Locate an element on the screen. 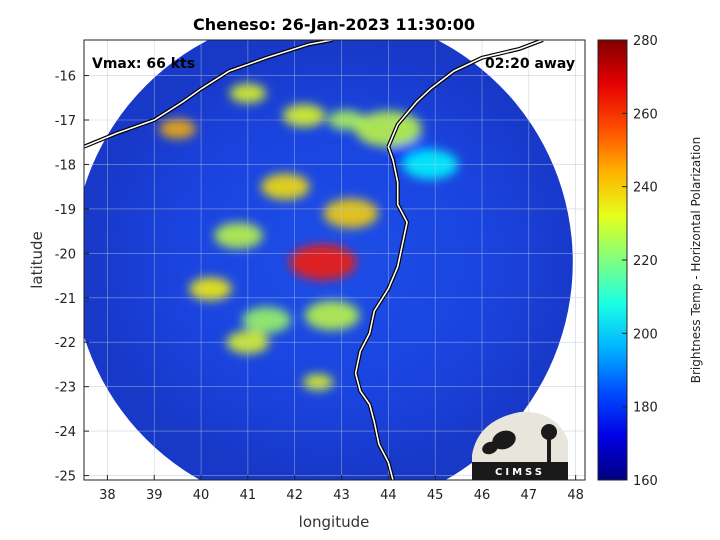 The image size is (720, 540). y-tick-label: -17 is located at coordinates (65, 121).